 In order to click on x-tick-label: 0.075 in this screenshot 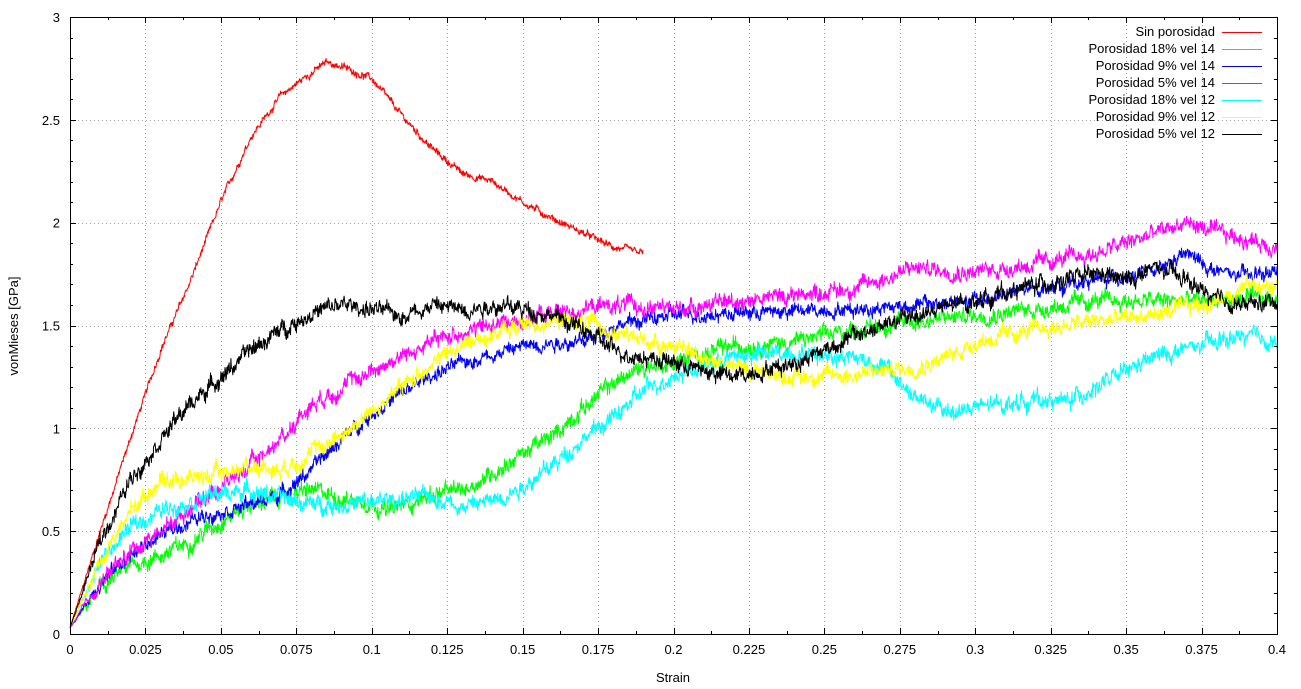, I will do `click(296, 649)`.